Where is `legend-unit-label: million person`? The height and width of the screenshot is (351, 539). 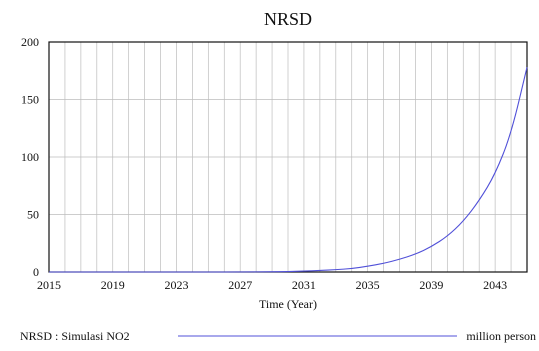 legend-unit-label: million person is located at coordinates (501, 336).